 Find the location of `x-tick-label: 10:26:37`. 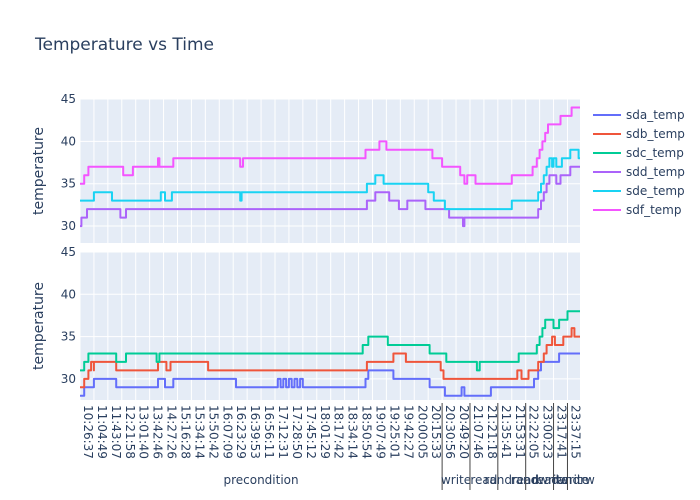

x-tick-label: 10:26:37 is located at coordinates (88, 432).